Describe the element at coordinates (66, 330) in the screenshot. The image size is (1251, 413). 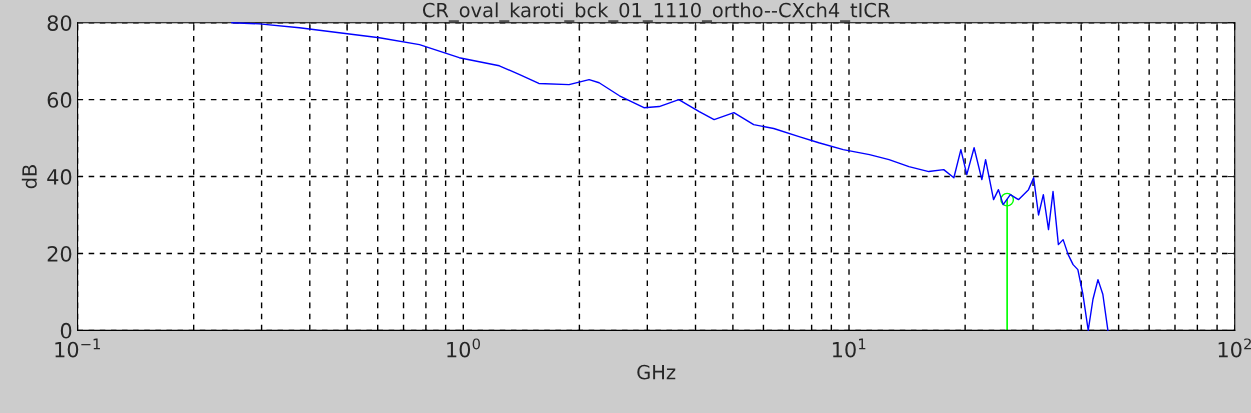
I see `y-tick-label: 0` at that location.